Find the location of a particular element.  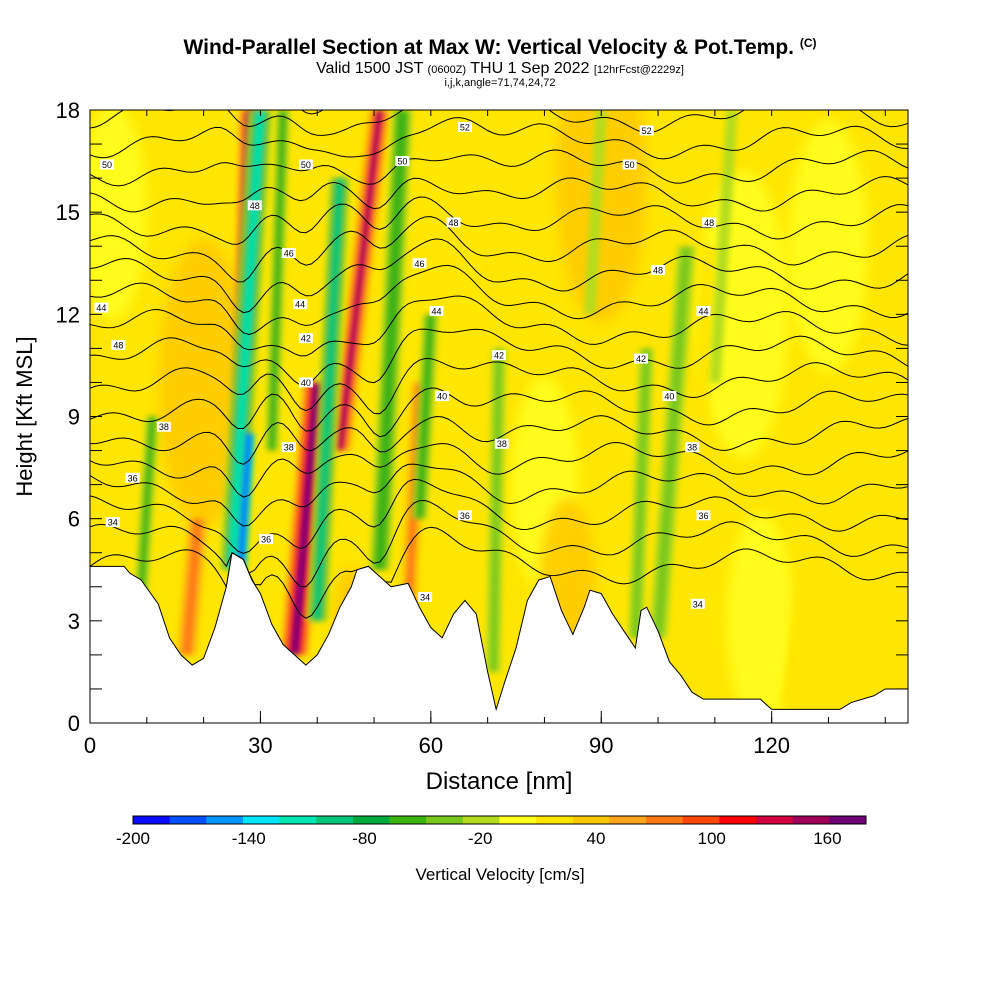

y-tick-label: 9 is located at coordinates (74, 417).